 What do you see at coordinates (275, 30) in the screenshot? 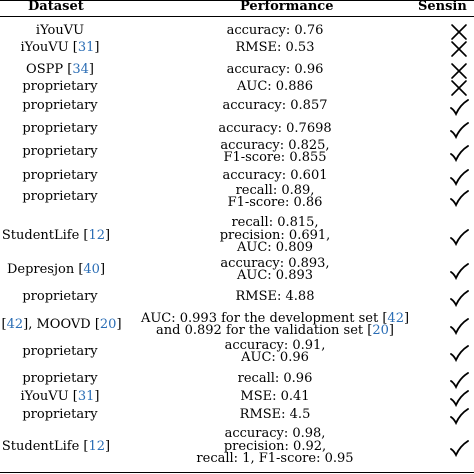
I see `performance-line: accuracy: 0.76` at bounding box center [275, 30].